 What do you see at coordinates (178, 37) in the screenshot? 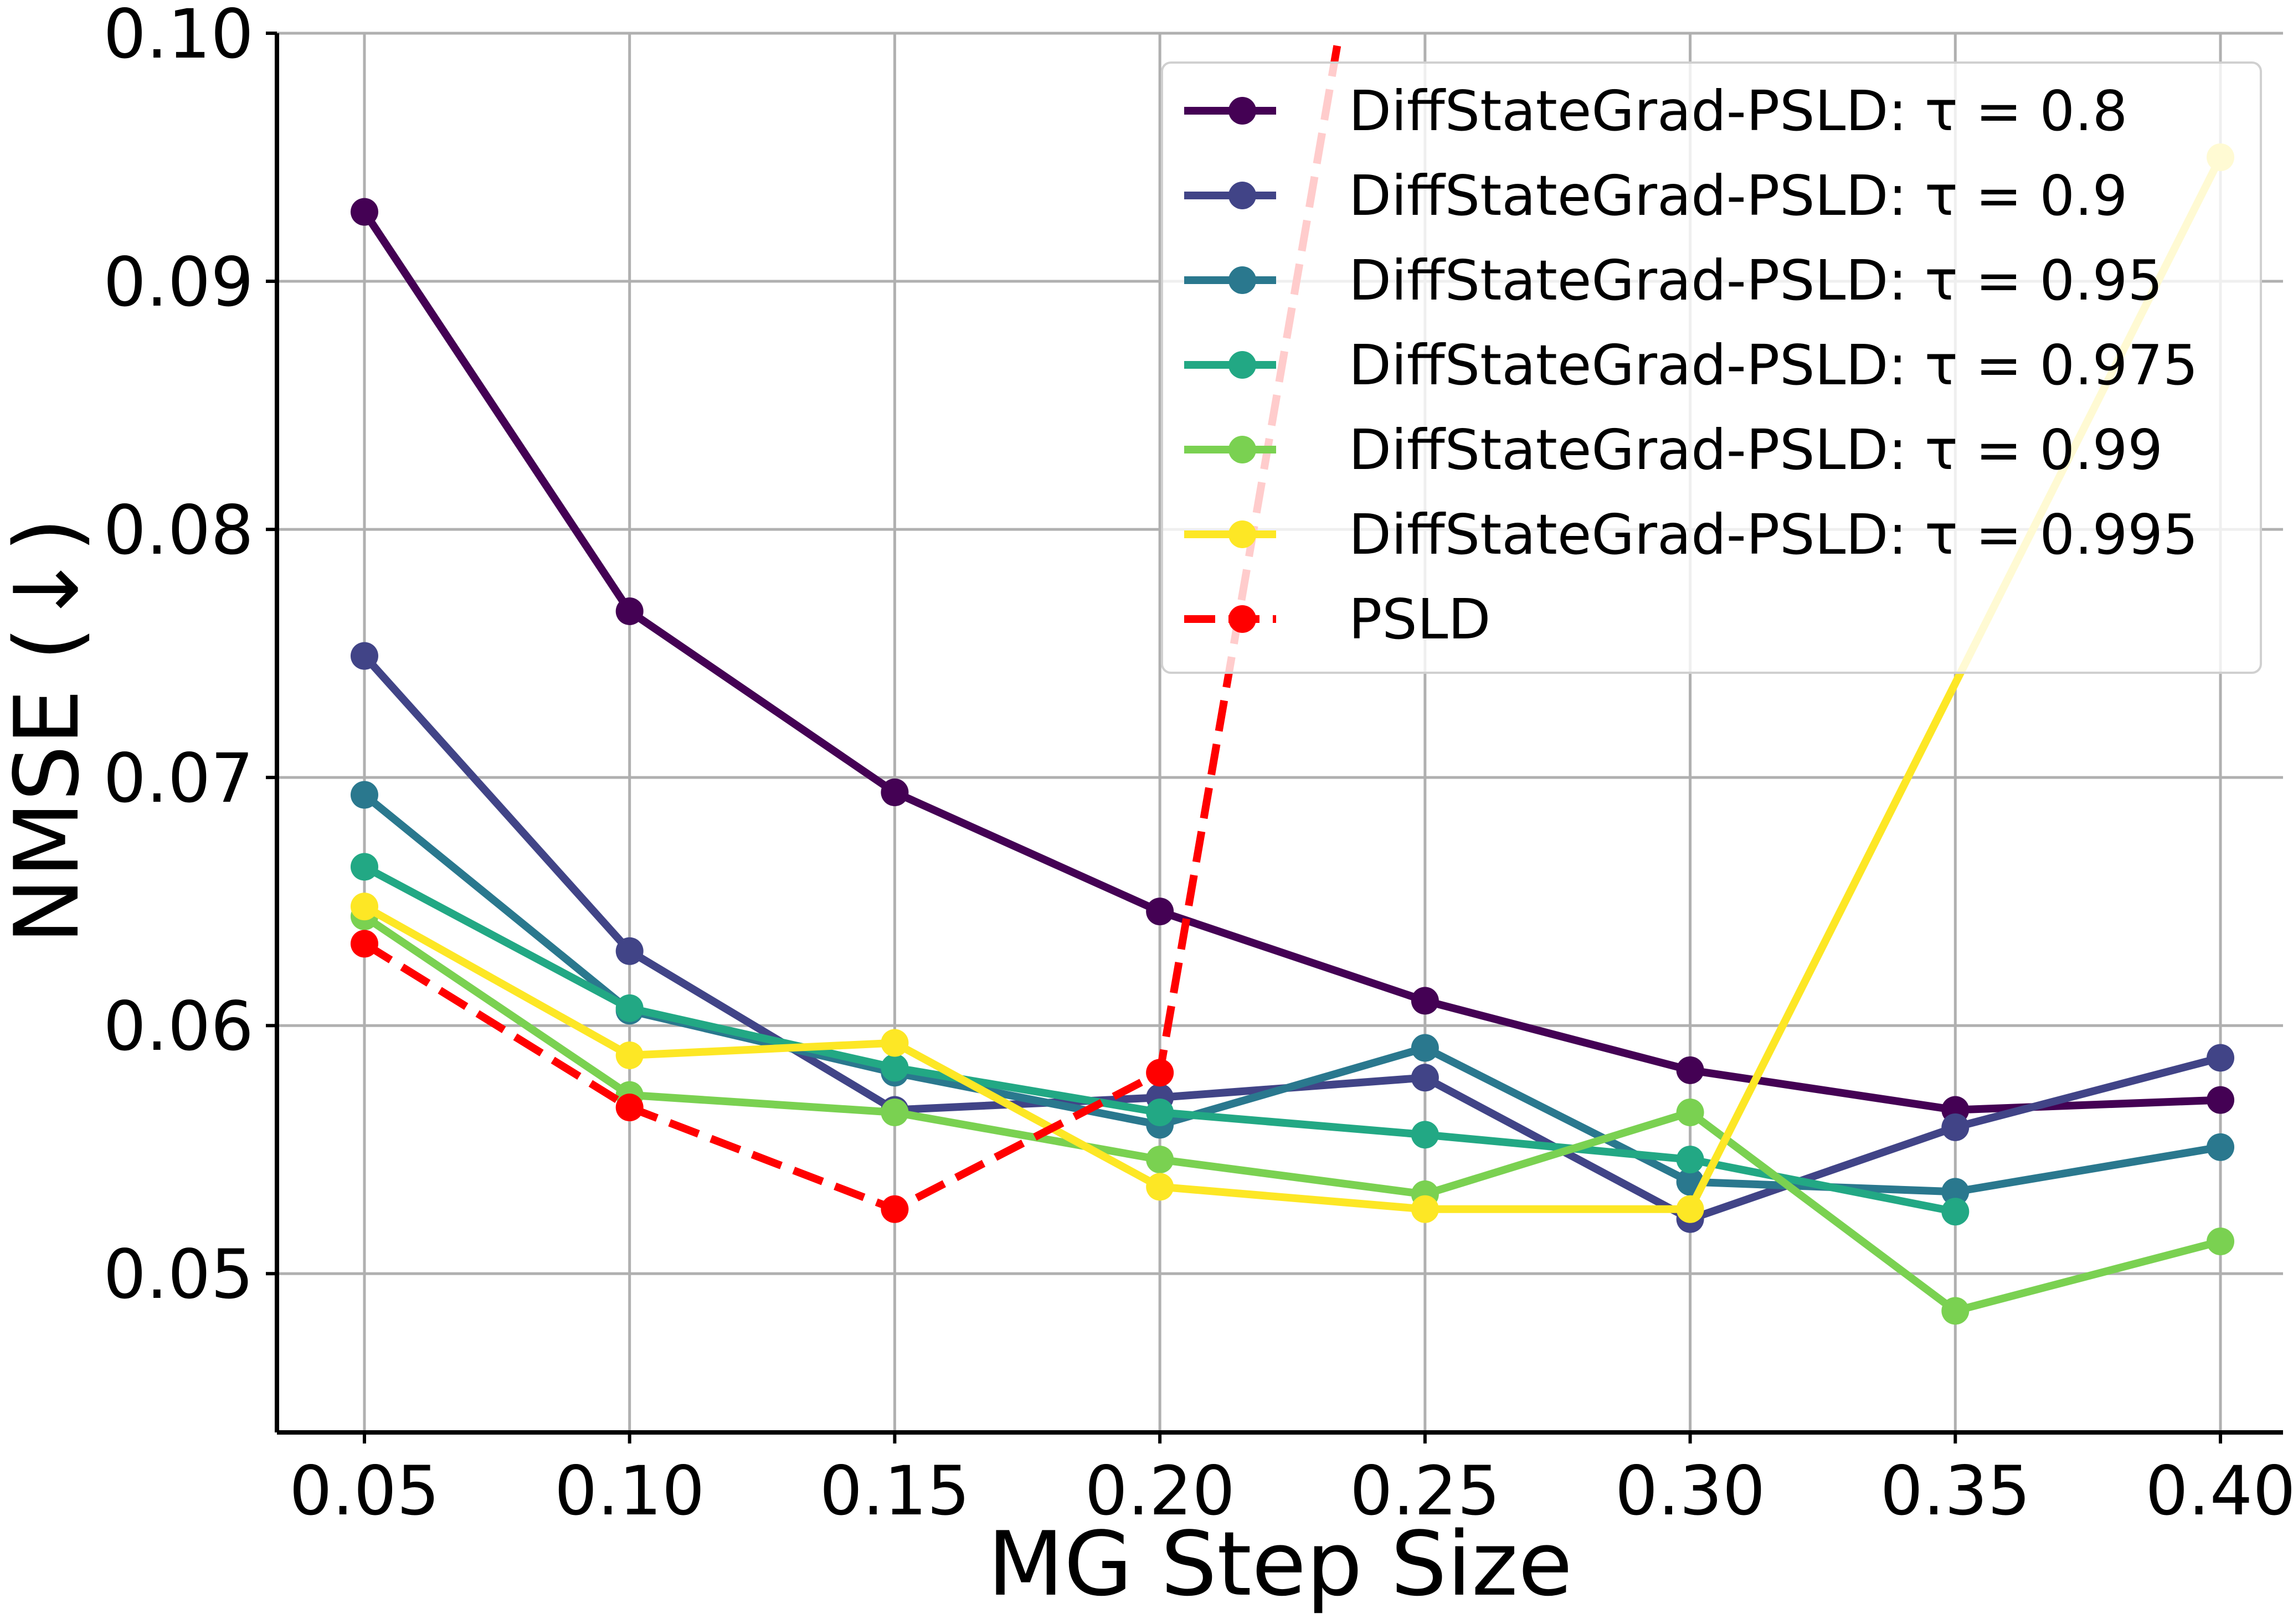
I see `y-tick-label: 0.10` at bounding box center [178, 37].